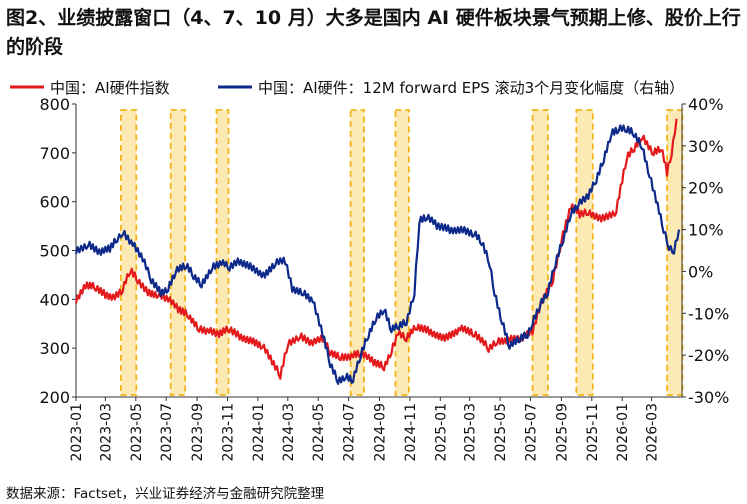 This screenshot has width=747, height=504. I want to click on y-left-tick-label: 800, so click(54, 104).